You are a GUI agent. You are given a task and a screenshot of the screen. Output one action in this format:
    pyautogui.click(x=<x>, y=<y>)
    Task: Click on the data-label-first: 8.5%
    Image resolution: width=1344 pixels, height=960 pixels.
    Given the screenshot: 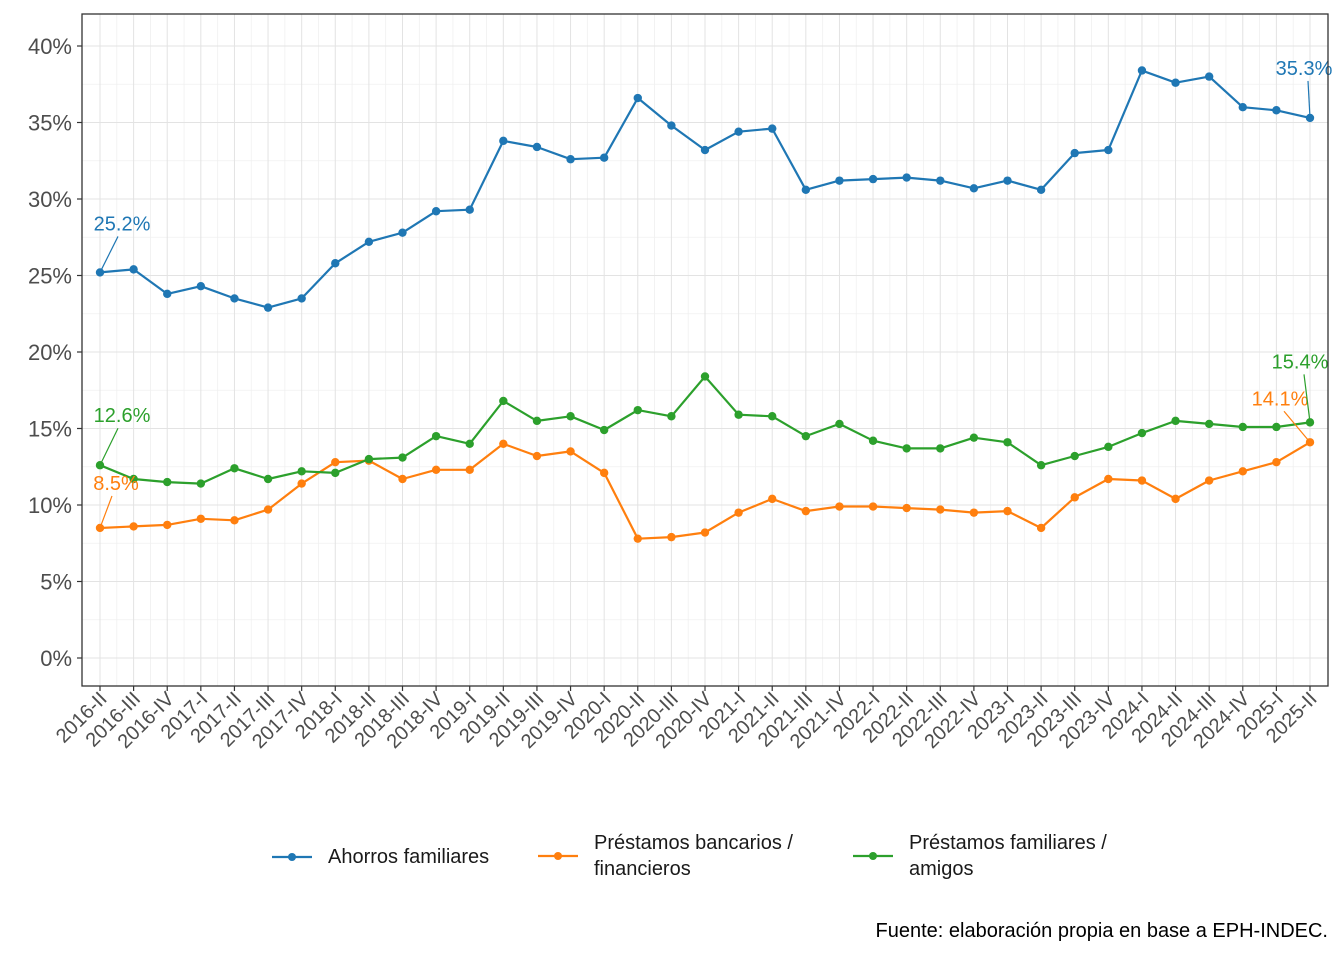 What is the action you would take?
    pyautogui.click(x=116, y=484)
    